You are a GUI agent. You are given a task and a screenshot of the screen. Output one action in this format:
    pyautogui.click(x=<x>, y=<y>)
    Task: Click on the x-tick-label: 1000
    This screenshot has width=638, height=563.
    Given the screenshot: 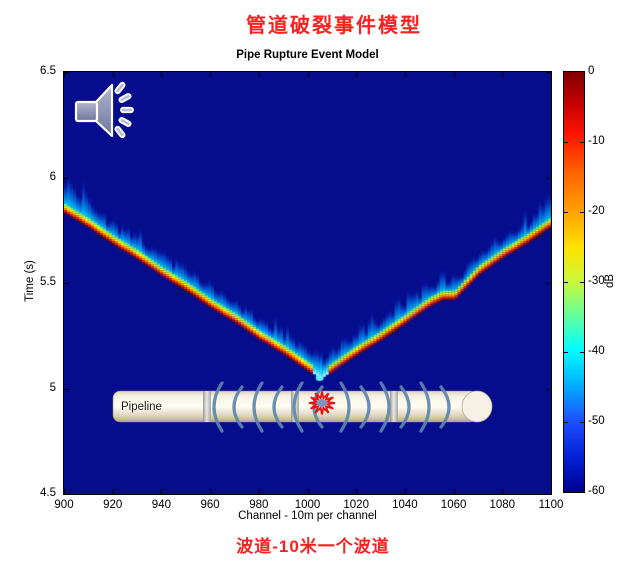 What is the action you would take?
    pyautogui.click(x=307, y=505)
    